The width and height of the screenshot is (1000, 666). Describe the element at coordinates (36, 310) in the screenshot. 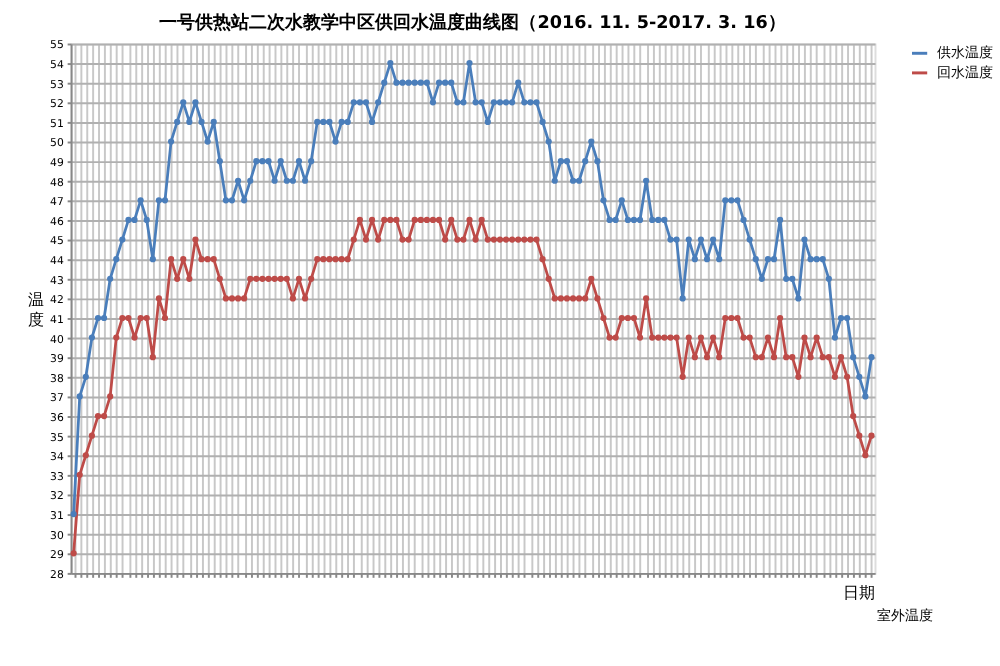

I see `y-axis-title: 温度` at that location.